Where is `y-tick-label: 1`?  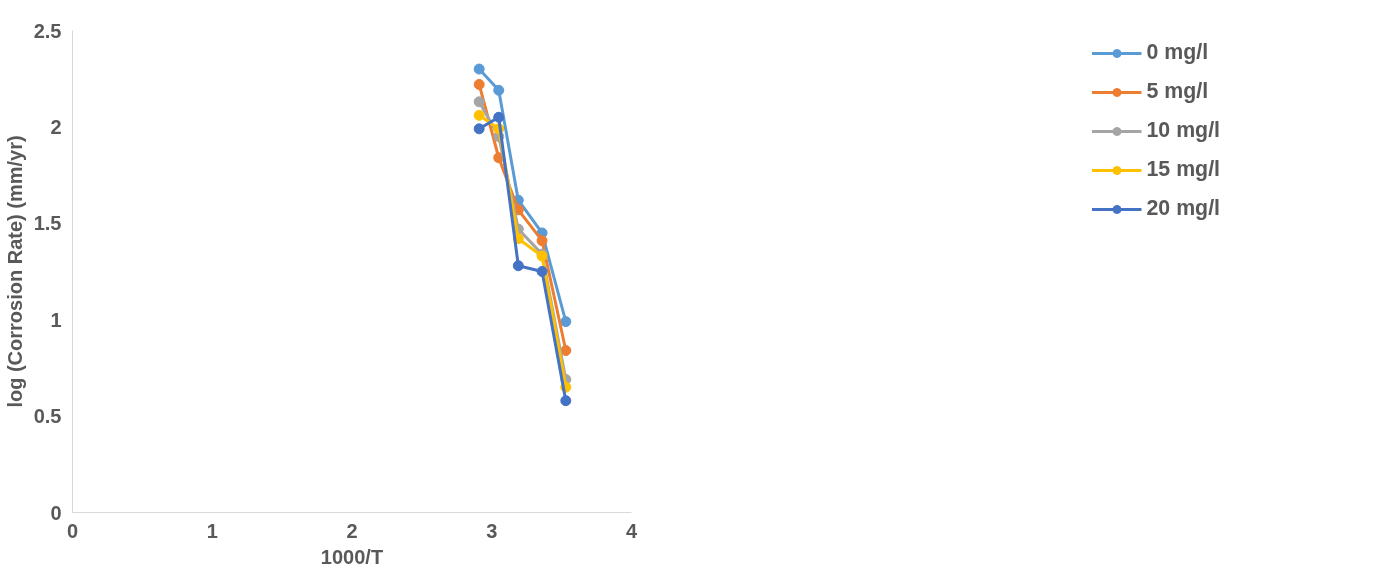 y-tick-label: 1 is located at coordinates (56, 319).